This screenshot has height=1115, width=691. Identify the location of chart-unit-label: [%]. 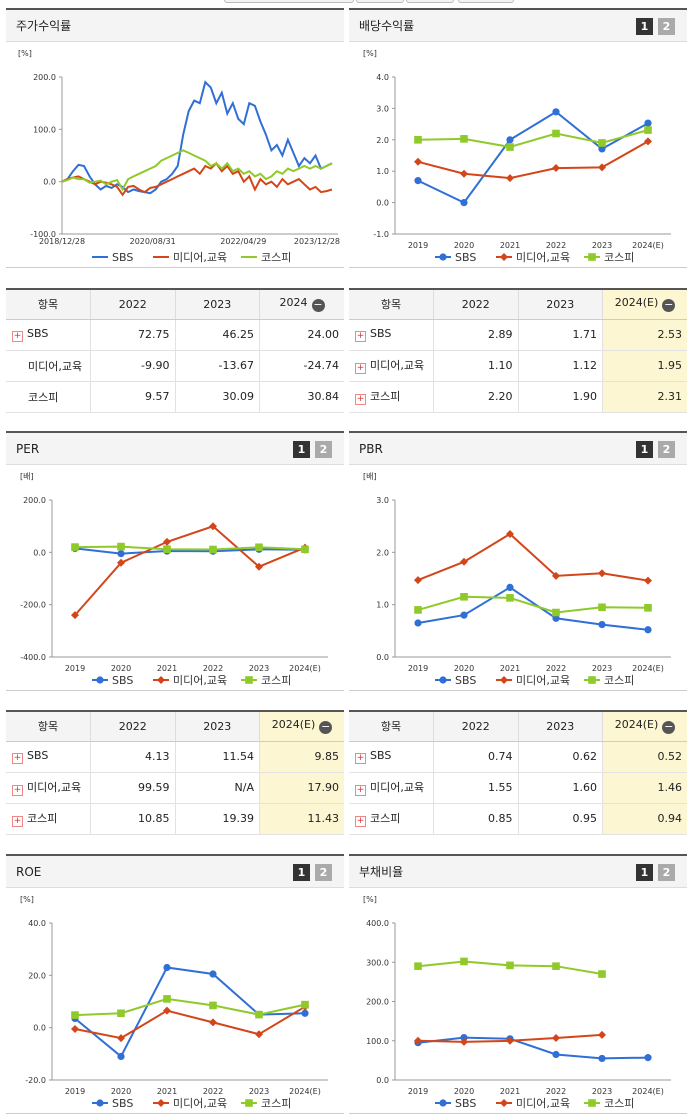
(370, 53).